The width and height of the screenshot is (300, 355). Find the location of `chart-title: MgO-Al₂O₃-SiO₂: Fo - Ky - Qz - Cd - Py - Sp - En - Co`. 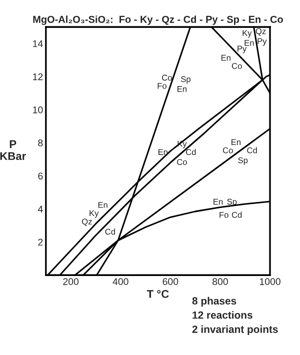

chart-title: MgO-Al₂O₃-SiO₂: Fo - Ky - Qz - Cd - Py - Sp - En - Co is located at coordinates (158, 20).